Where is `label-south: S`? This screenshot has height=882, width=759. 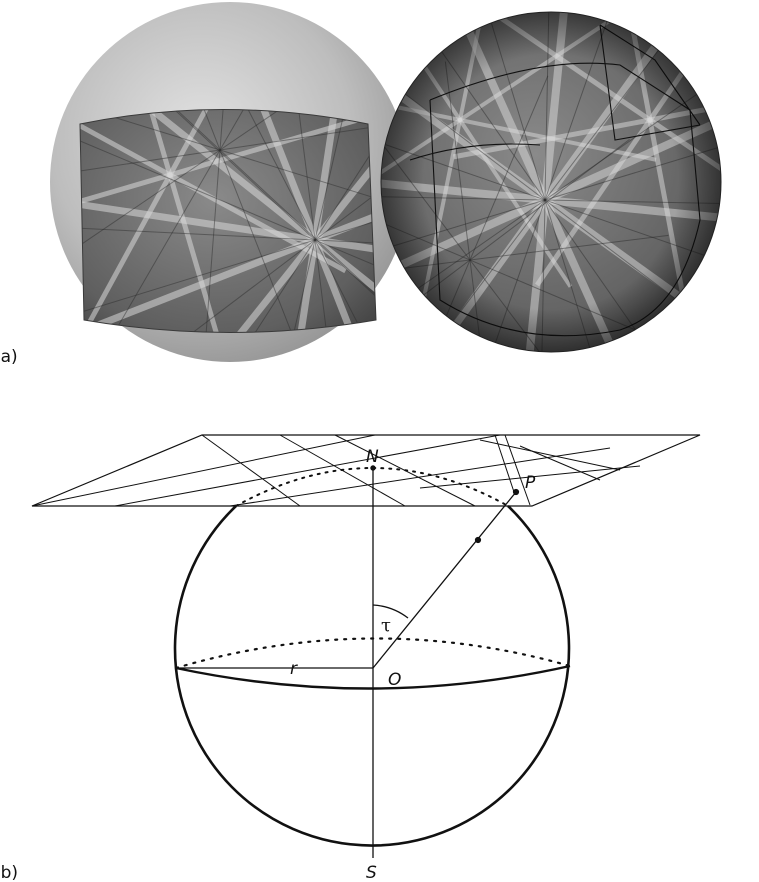 label-south: S is located at coordinates (371, 872).